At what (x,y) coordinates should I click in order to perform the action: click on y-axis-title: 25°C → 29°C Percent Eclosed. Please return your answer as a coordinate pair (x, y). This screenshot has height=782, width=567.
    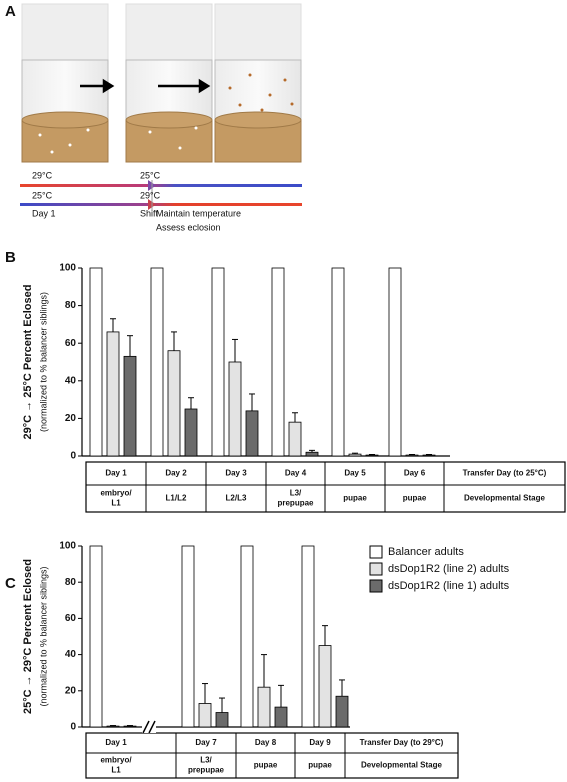
    Looking at the image, I should click on (28, 636).